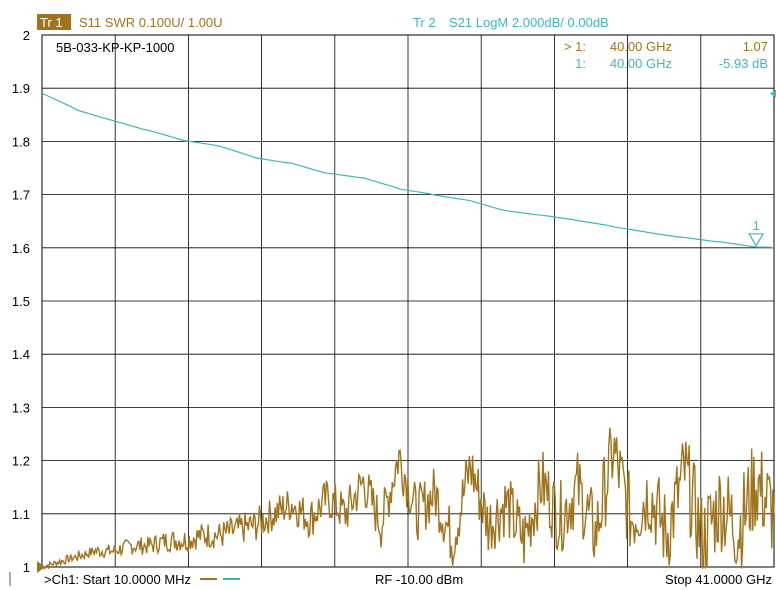 The image size is (776, 590). Describe the element at coordinates (21, 461) in the screenshot. I see `y-tick-label: 1.2` at that location.